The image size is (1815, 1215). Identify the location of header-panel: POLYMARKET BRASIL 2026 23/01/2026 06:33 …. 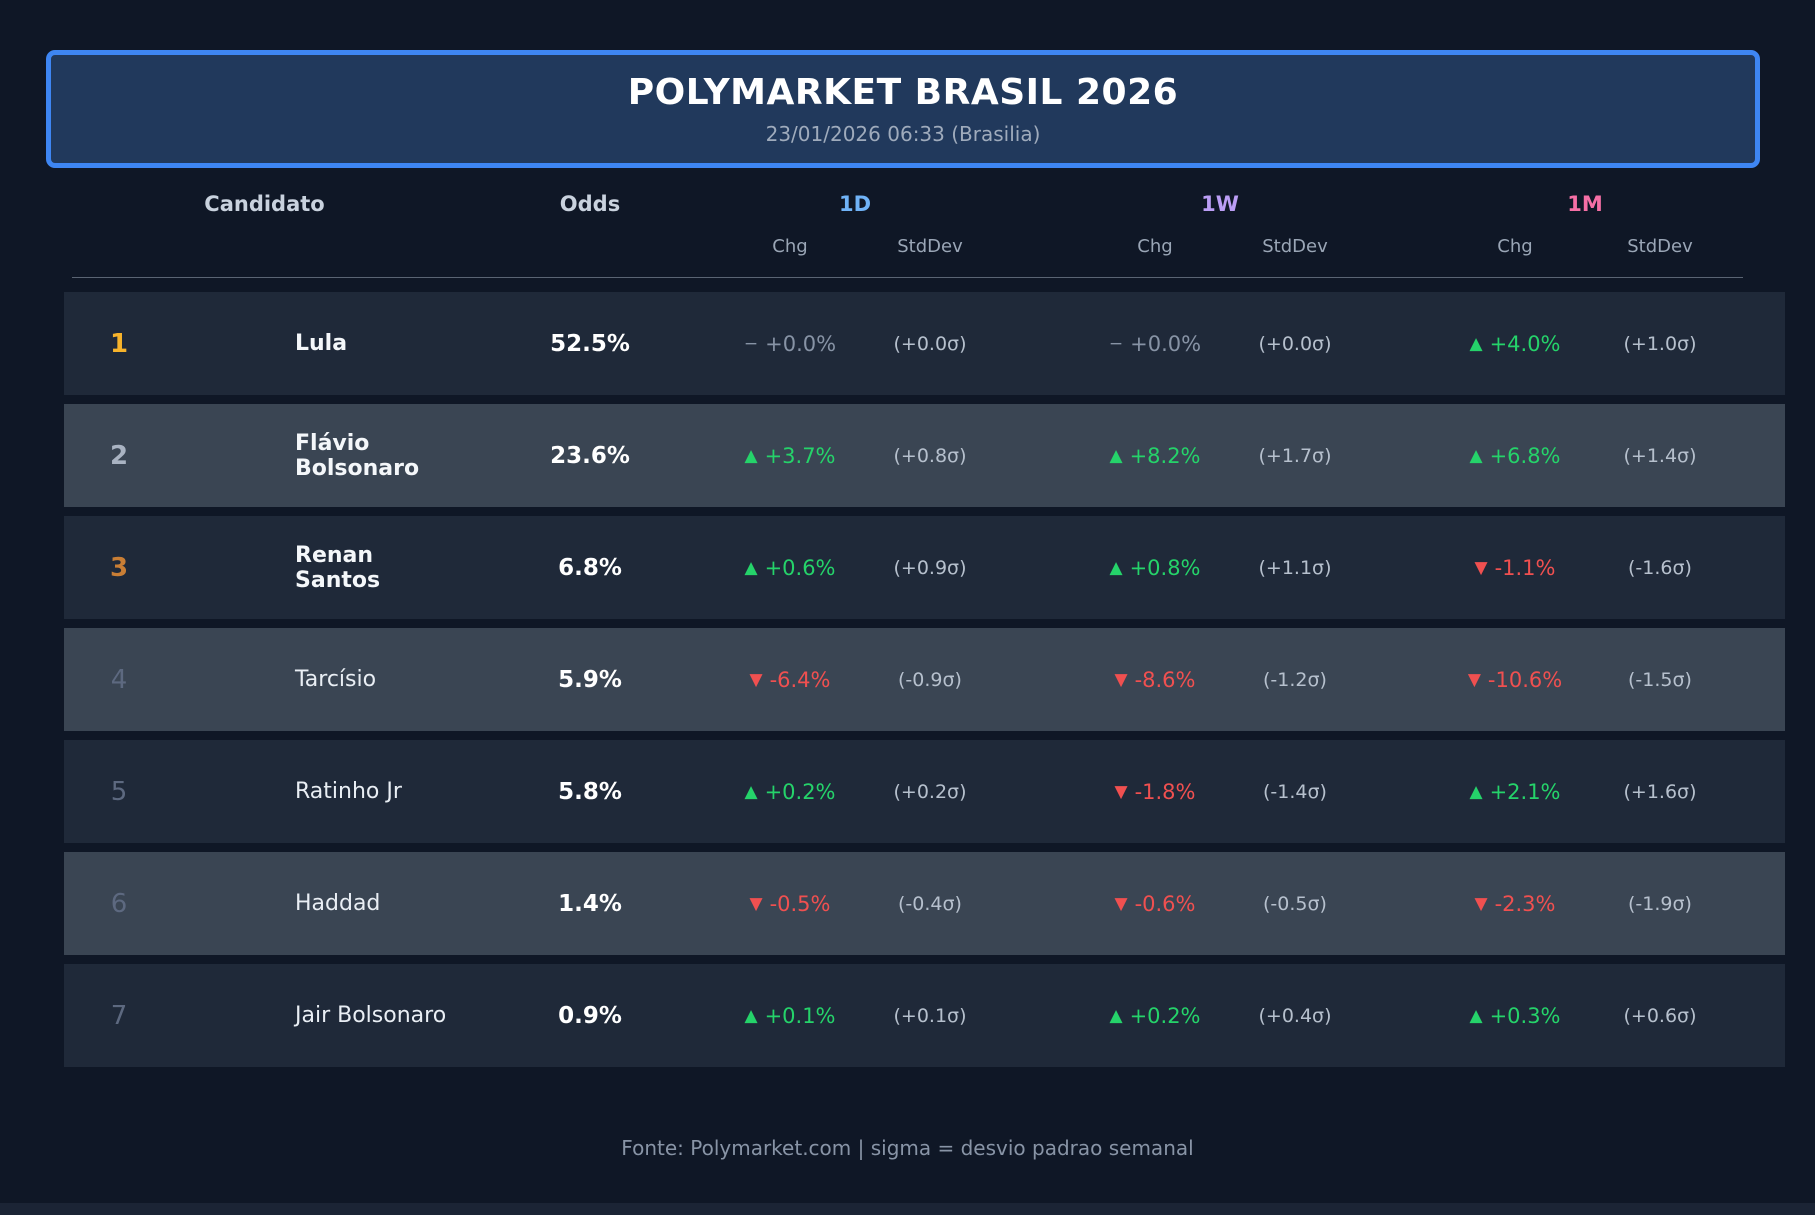
(903, 109).